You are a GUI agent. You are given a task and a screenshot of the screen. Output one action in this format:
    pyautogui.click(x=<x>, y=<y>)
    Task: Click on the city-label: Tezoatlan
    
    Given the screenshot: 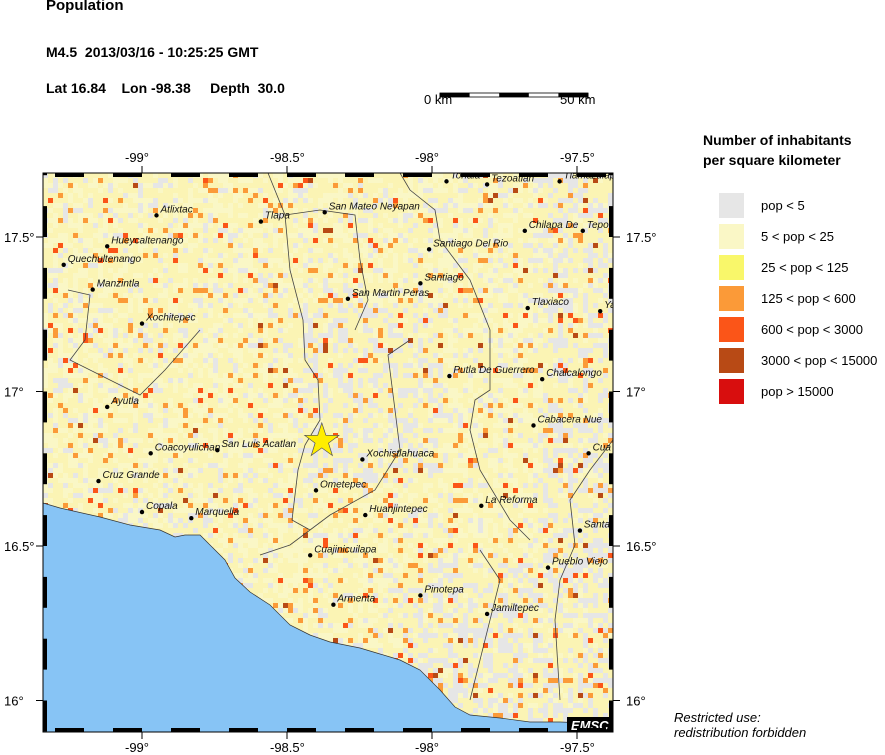 What is the action you would take?
    pyautogui.click(x=512, y=178)
    